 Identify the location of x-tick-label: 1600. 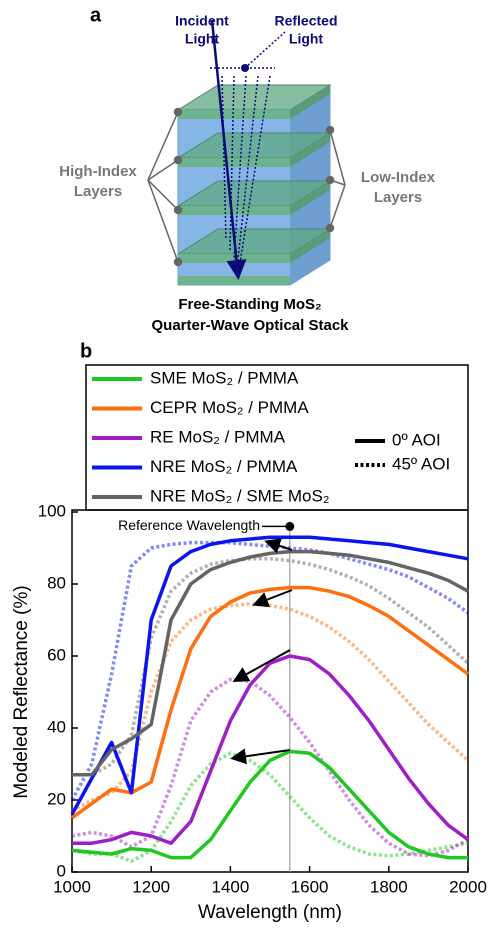
(310, 886).